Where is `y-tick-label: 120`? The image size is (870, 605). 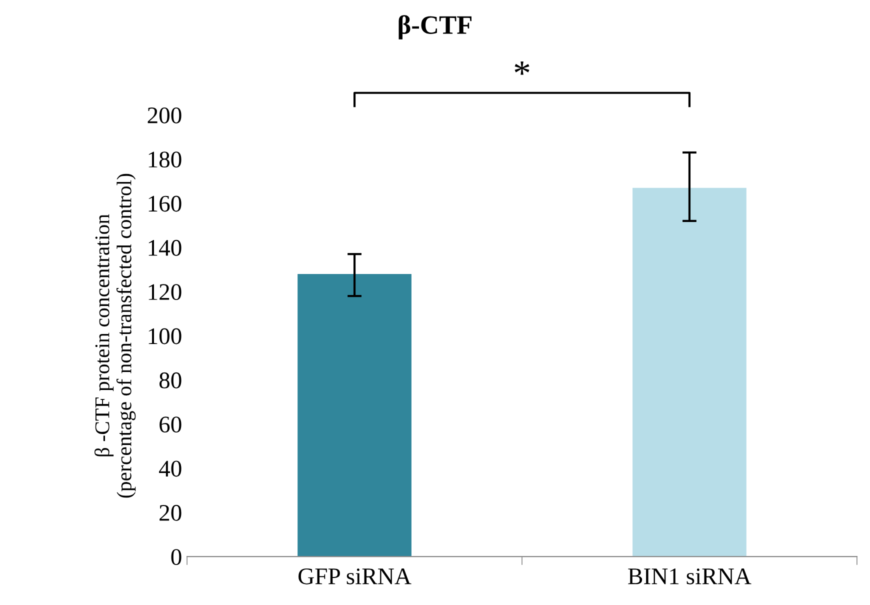
y-tick-label: 120 is located at coordinates (165, 292).